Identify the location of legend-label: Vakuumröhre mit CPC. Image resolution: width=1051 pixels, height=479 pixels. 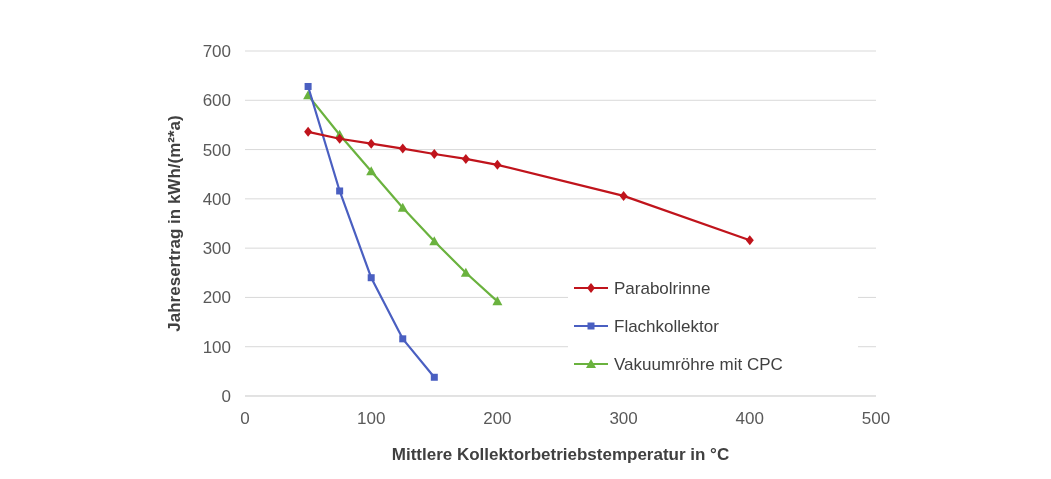
(698, 364).